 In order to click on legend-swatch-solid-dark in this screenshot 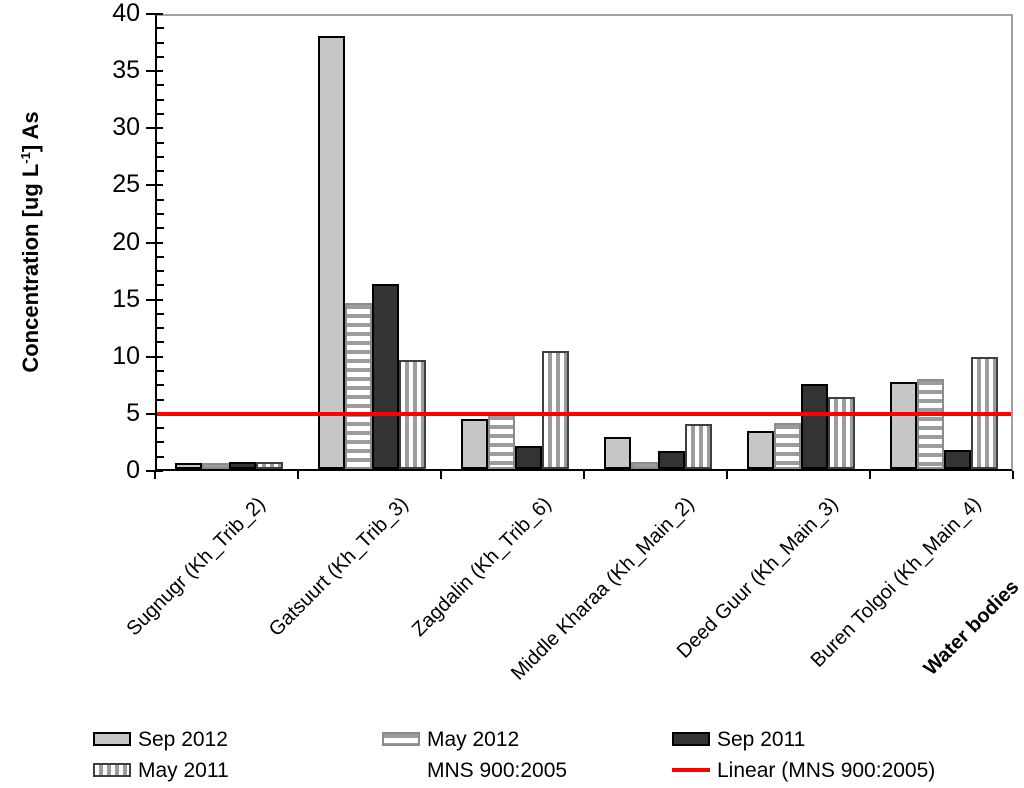, I will do `click(691, 739)`.